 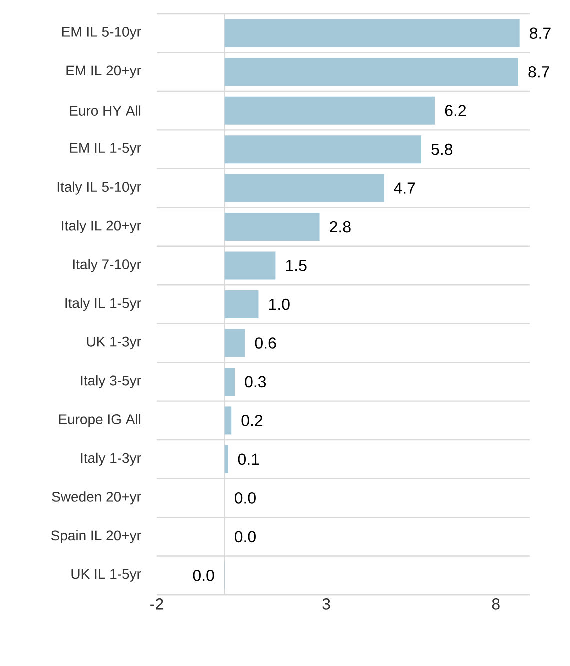 What do you see at coordinates (100, 421) in the screenshot?
I see `y-tick-label: Europe IG All` at bounding box center [100, 421].